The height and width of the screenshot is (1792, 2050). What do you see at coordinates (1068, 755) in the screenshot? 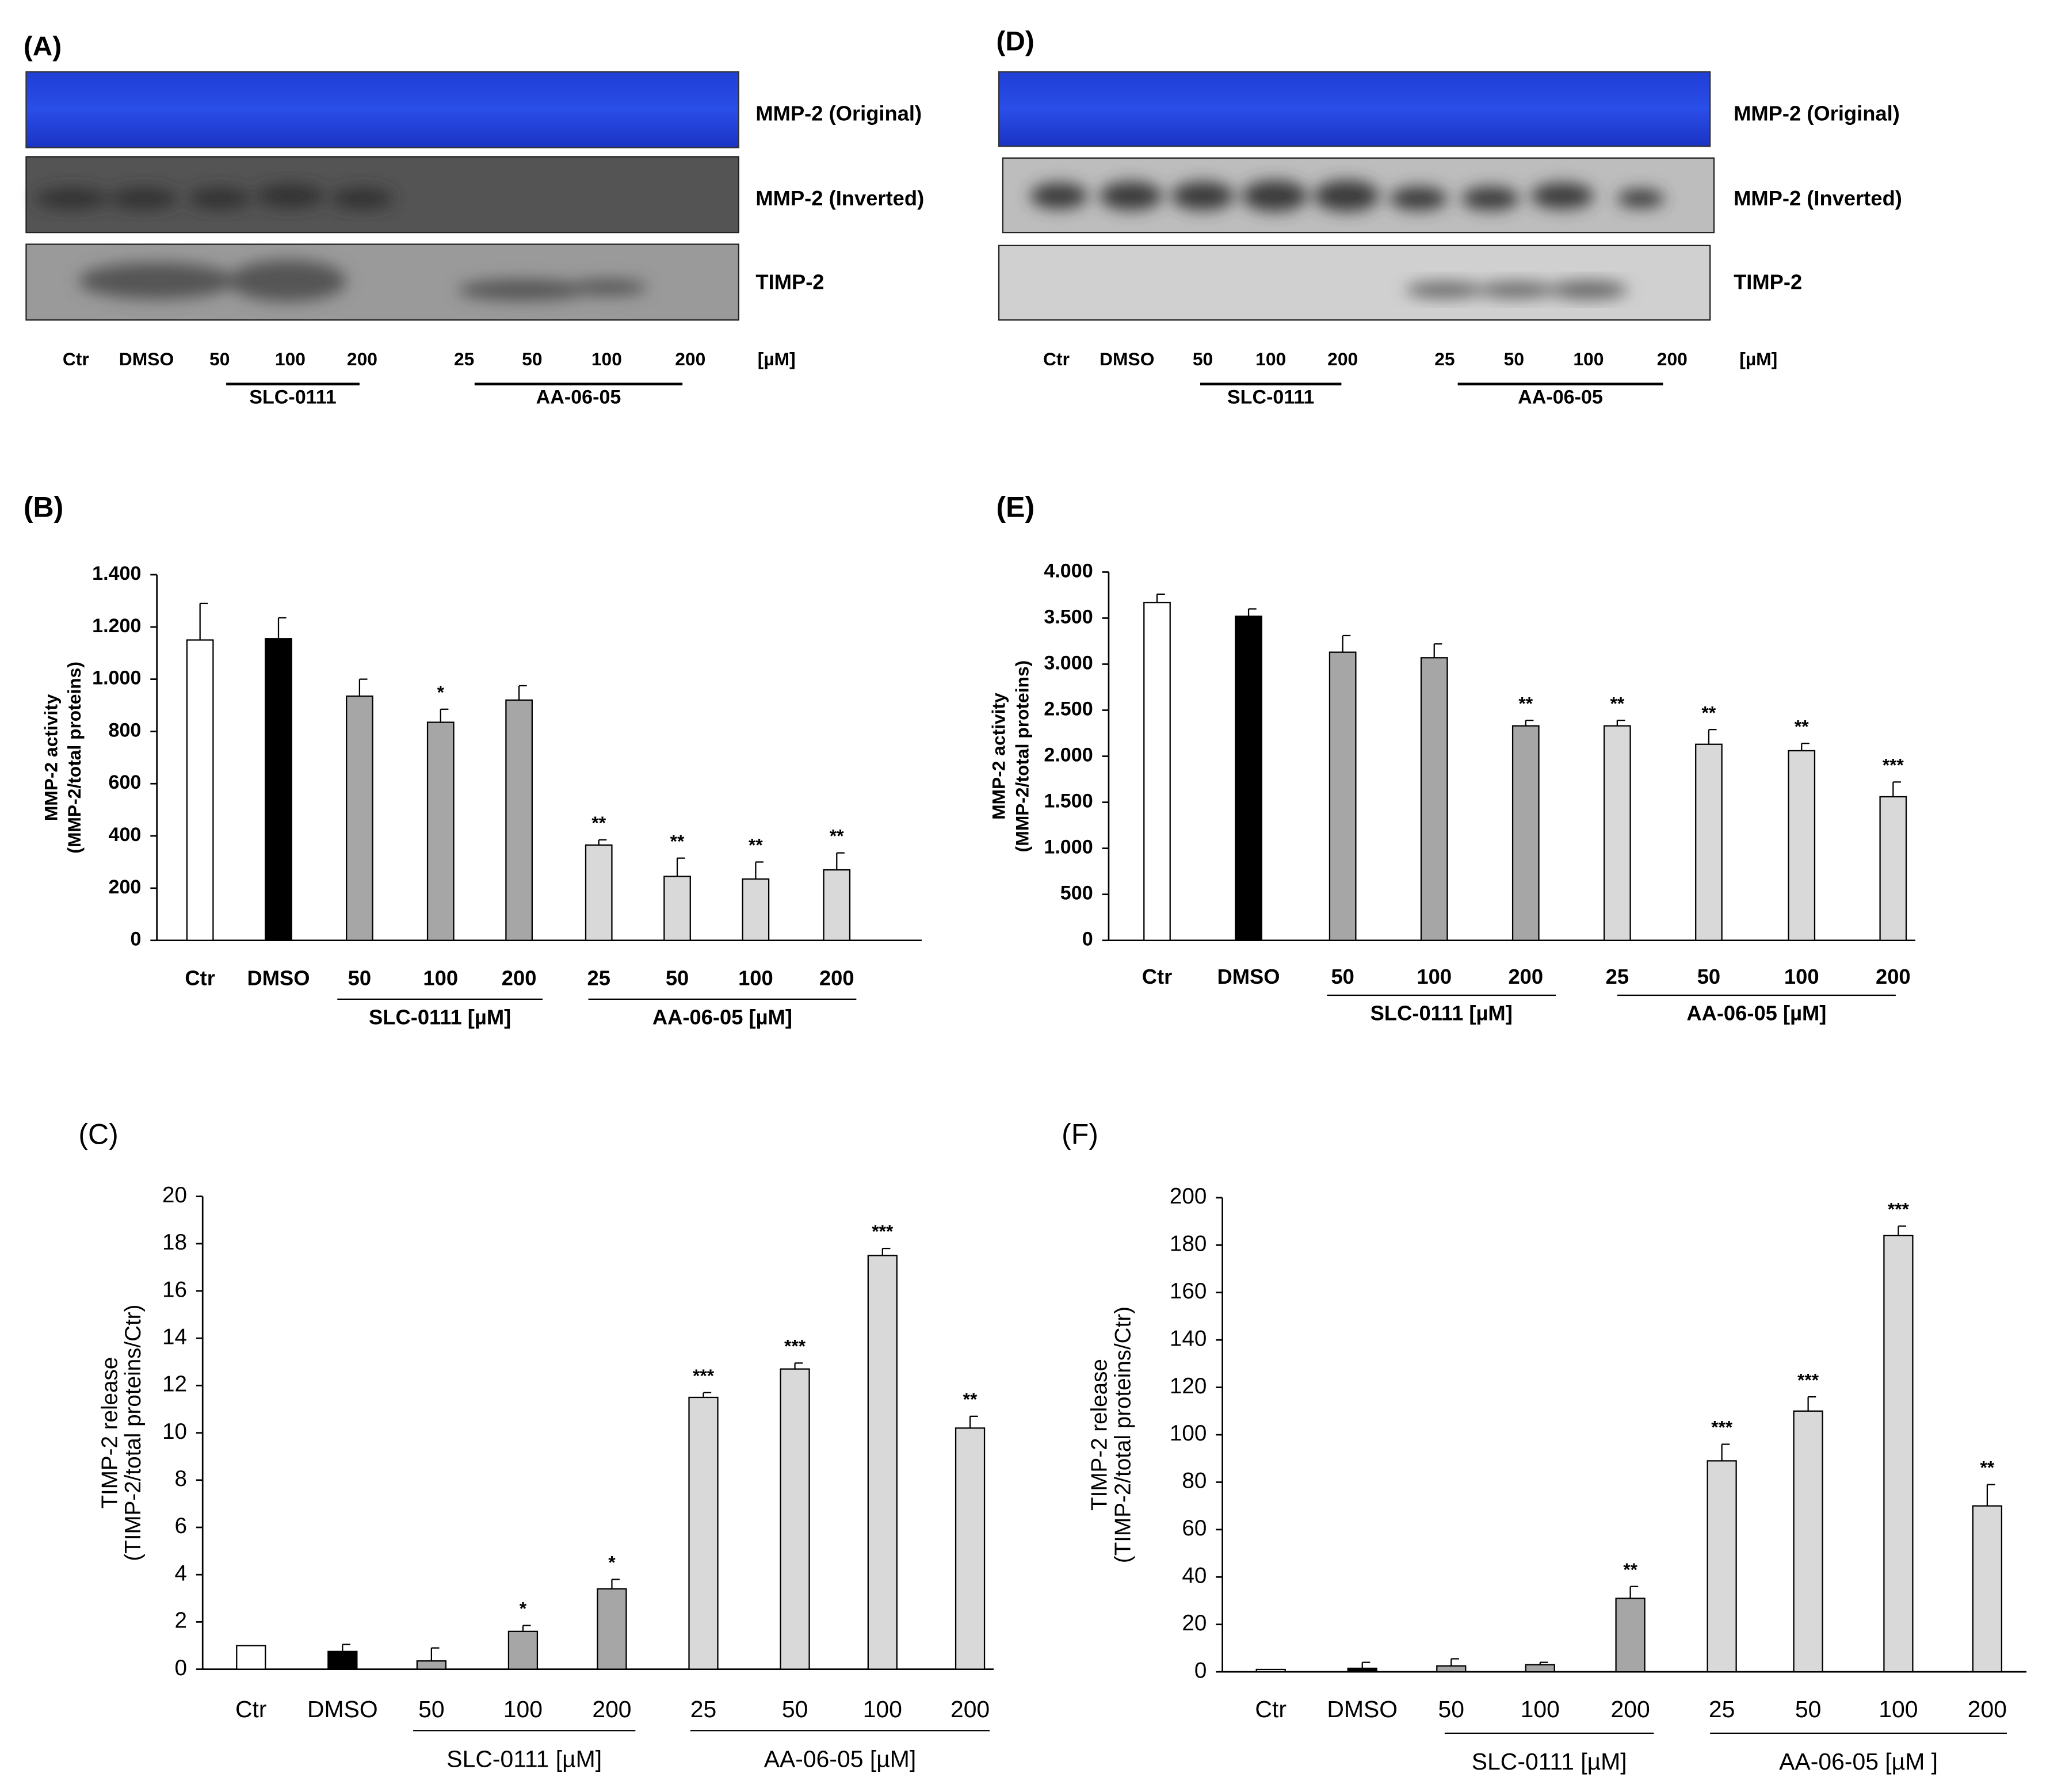
I see `y-tick-label: 2.000` at bounding box center [1068, 755].